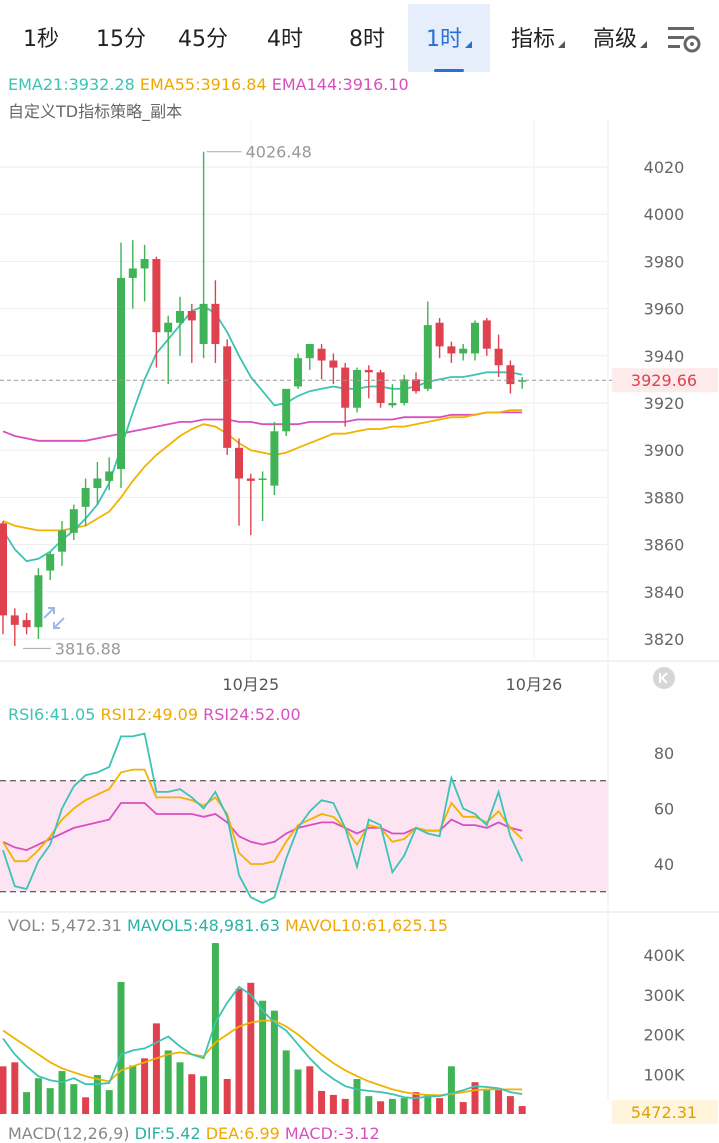  Describe the element at coordinates (664, 592) in the screenshot. I see `price-tick-label: 3840` at that location.